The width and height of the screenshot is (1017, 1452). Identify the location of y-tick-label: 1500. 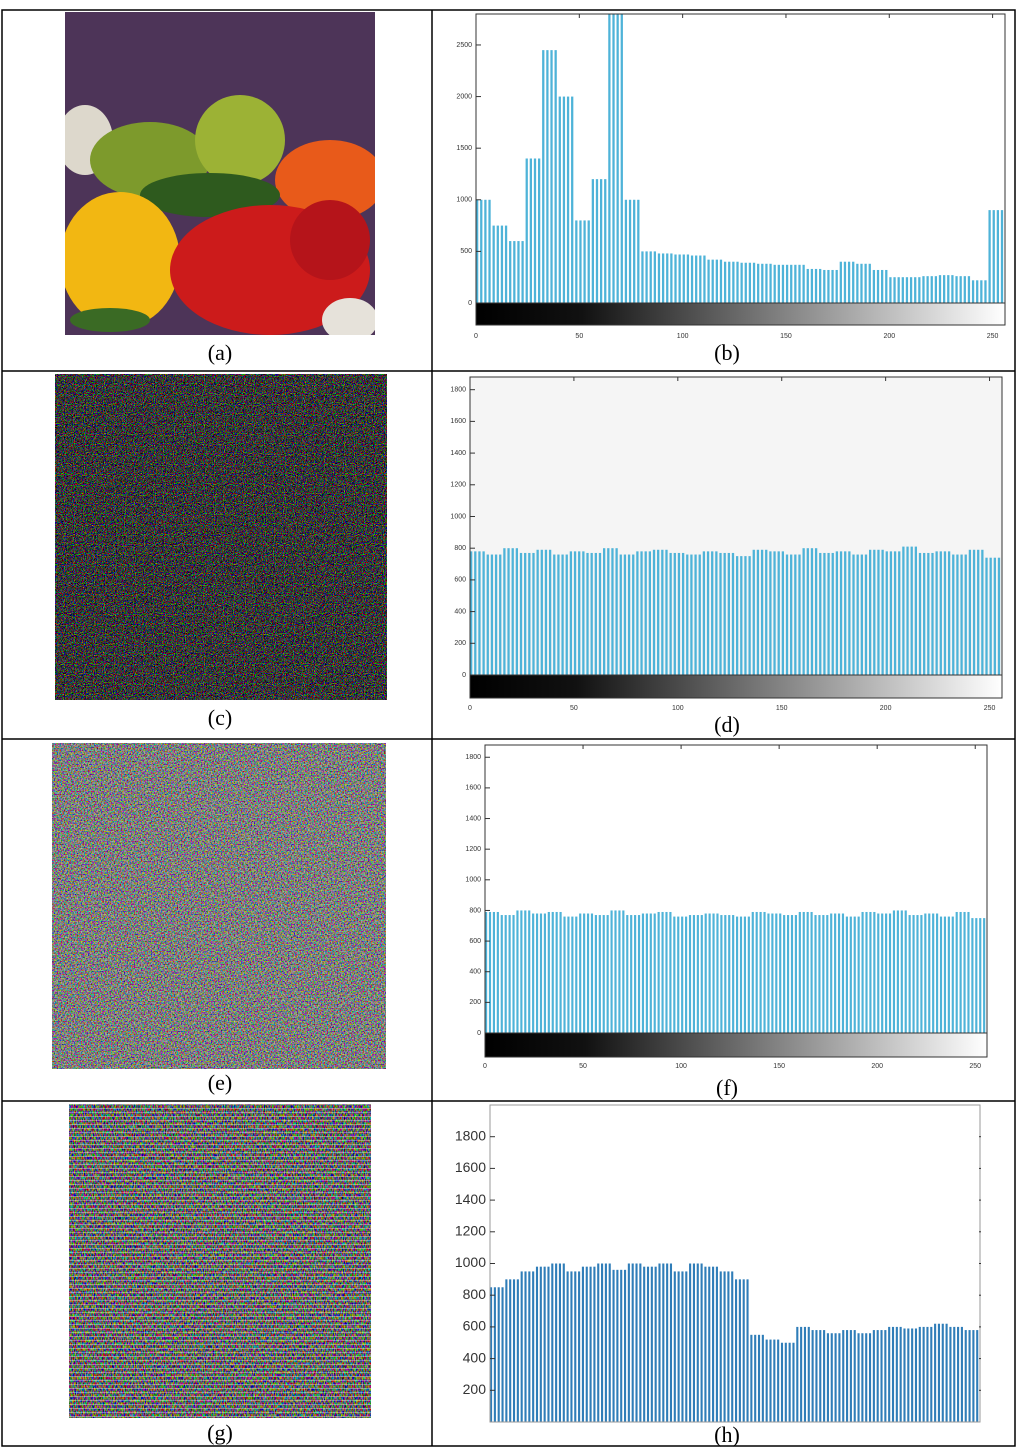
(464, 148).